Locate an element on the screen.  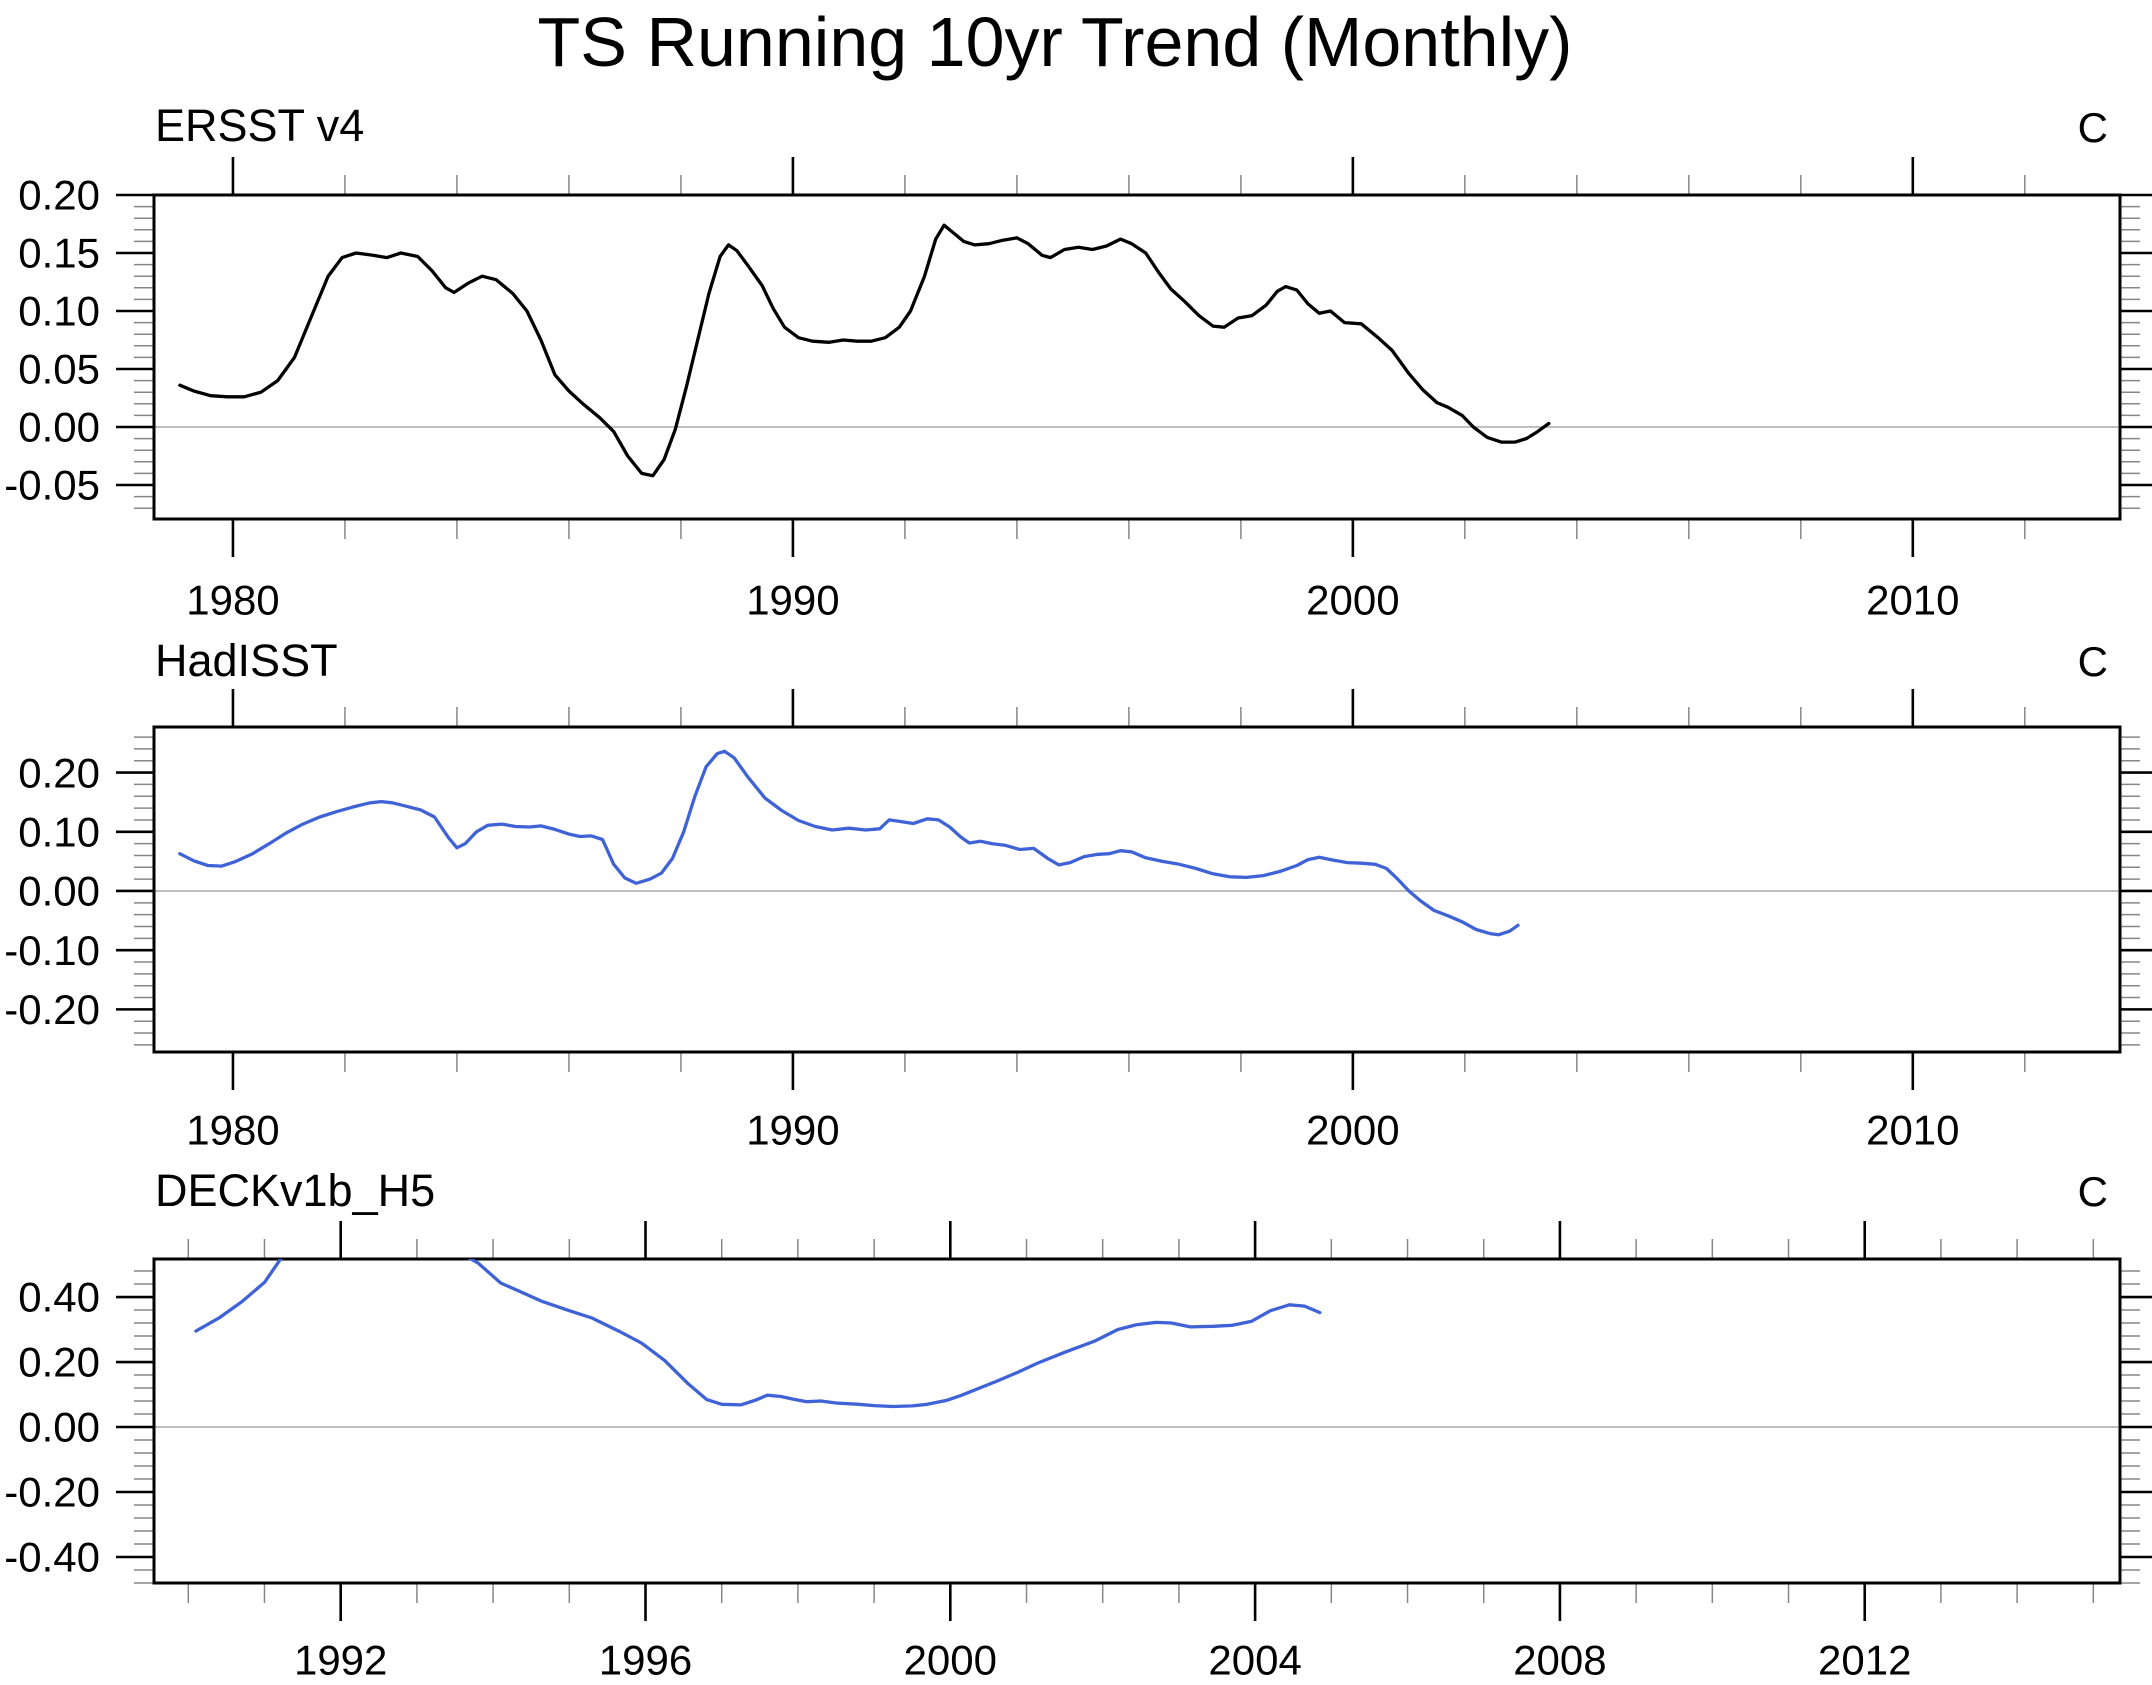
main-title: TS Running 10yr Trend (Monthly) is located at coordinates (1055, 42).